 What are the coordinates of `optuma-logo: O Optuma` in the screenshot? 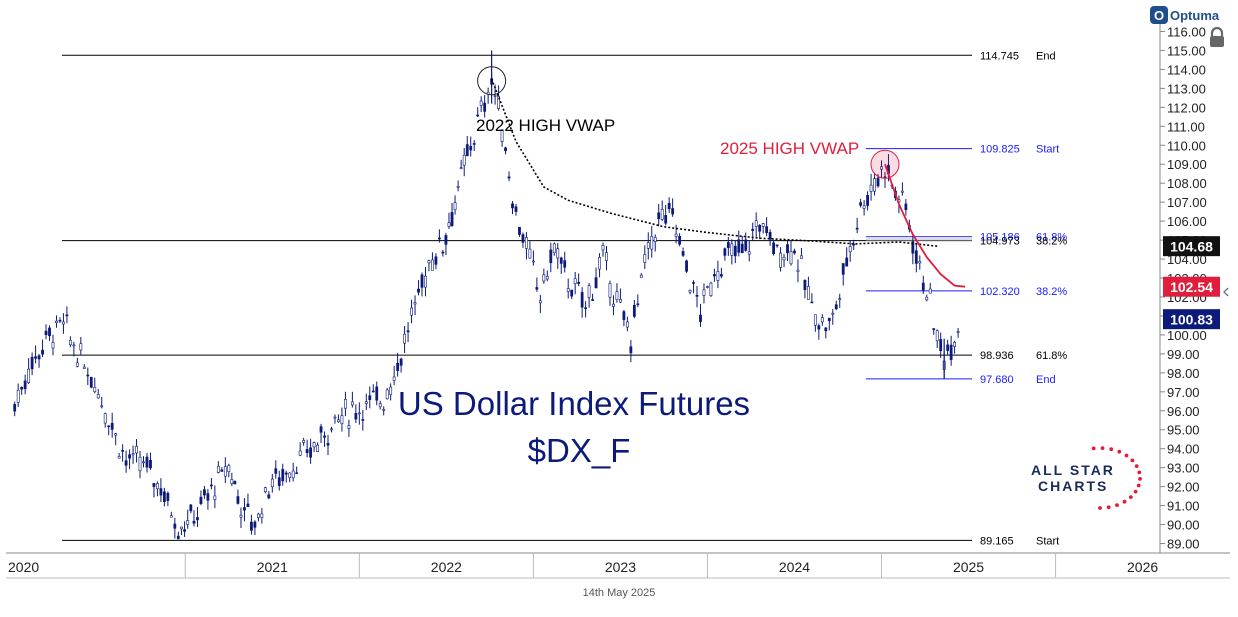 It's located at (1184, 15).